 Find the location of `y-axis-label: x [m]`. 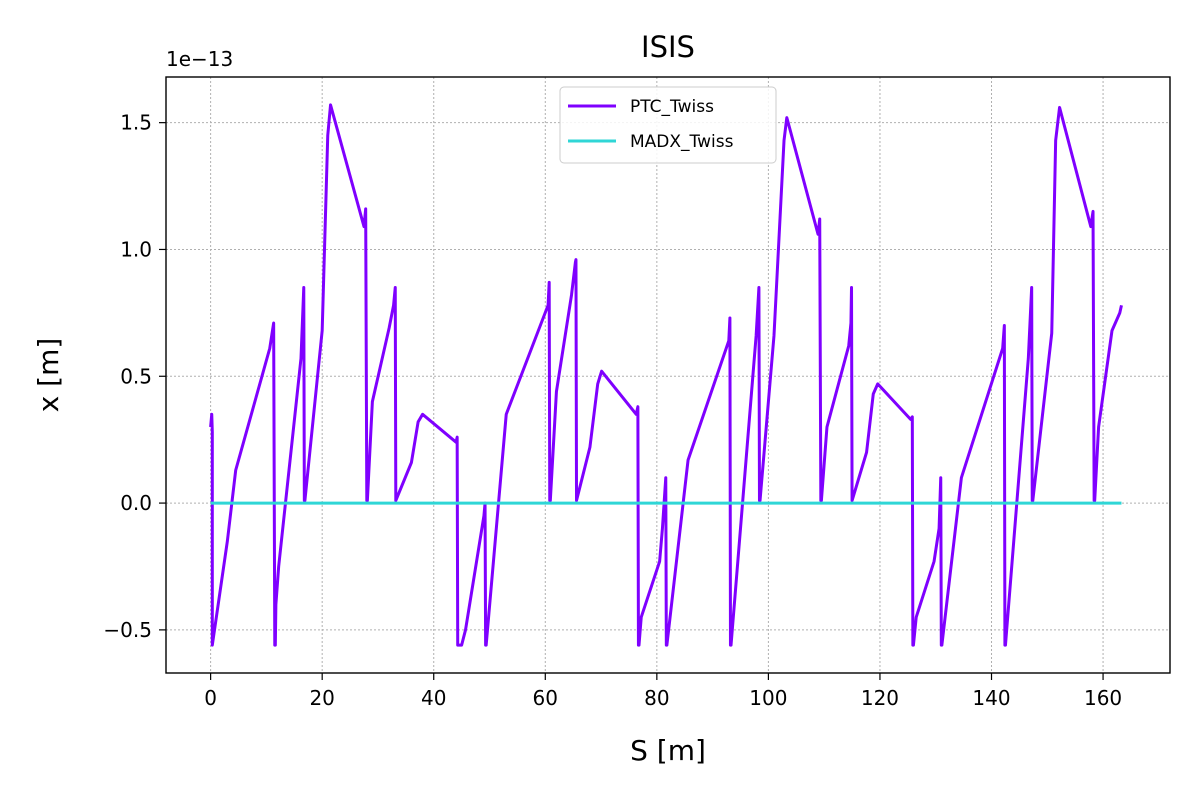

y-axis-label: x [m] is located at coordinates (48, 375).